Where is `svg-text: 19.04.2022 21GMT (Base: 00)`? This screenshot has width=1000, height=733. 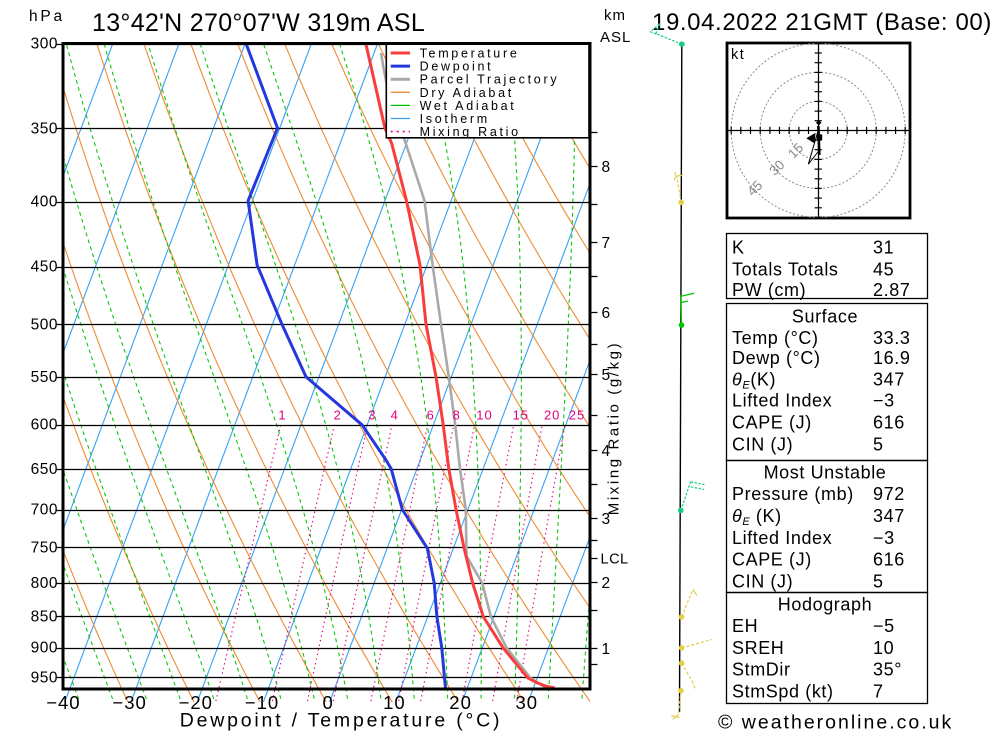 svg-text: 19.04.2022 21GMT (Base: 00) is located at coordinates (822, 22).